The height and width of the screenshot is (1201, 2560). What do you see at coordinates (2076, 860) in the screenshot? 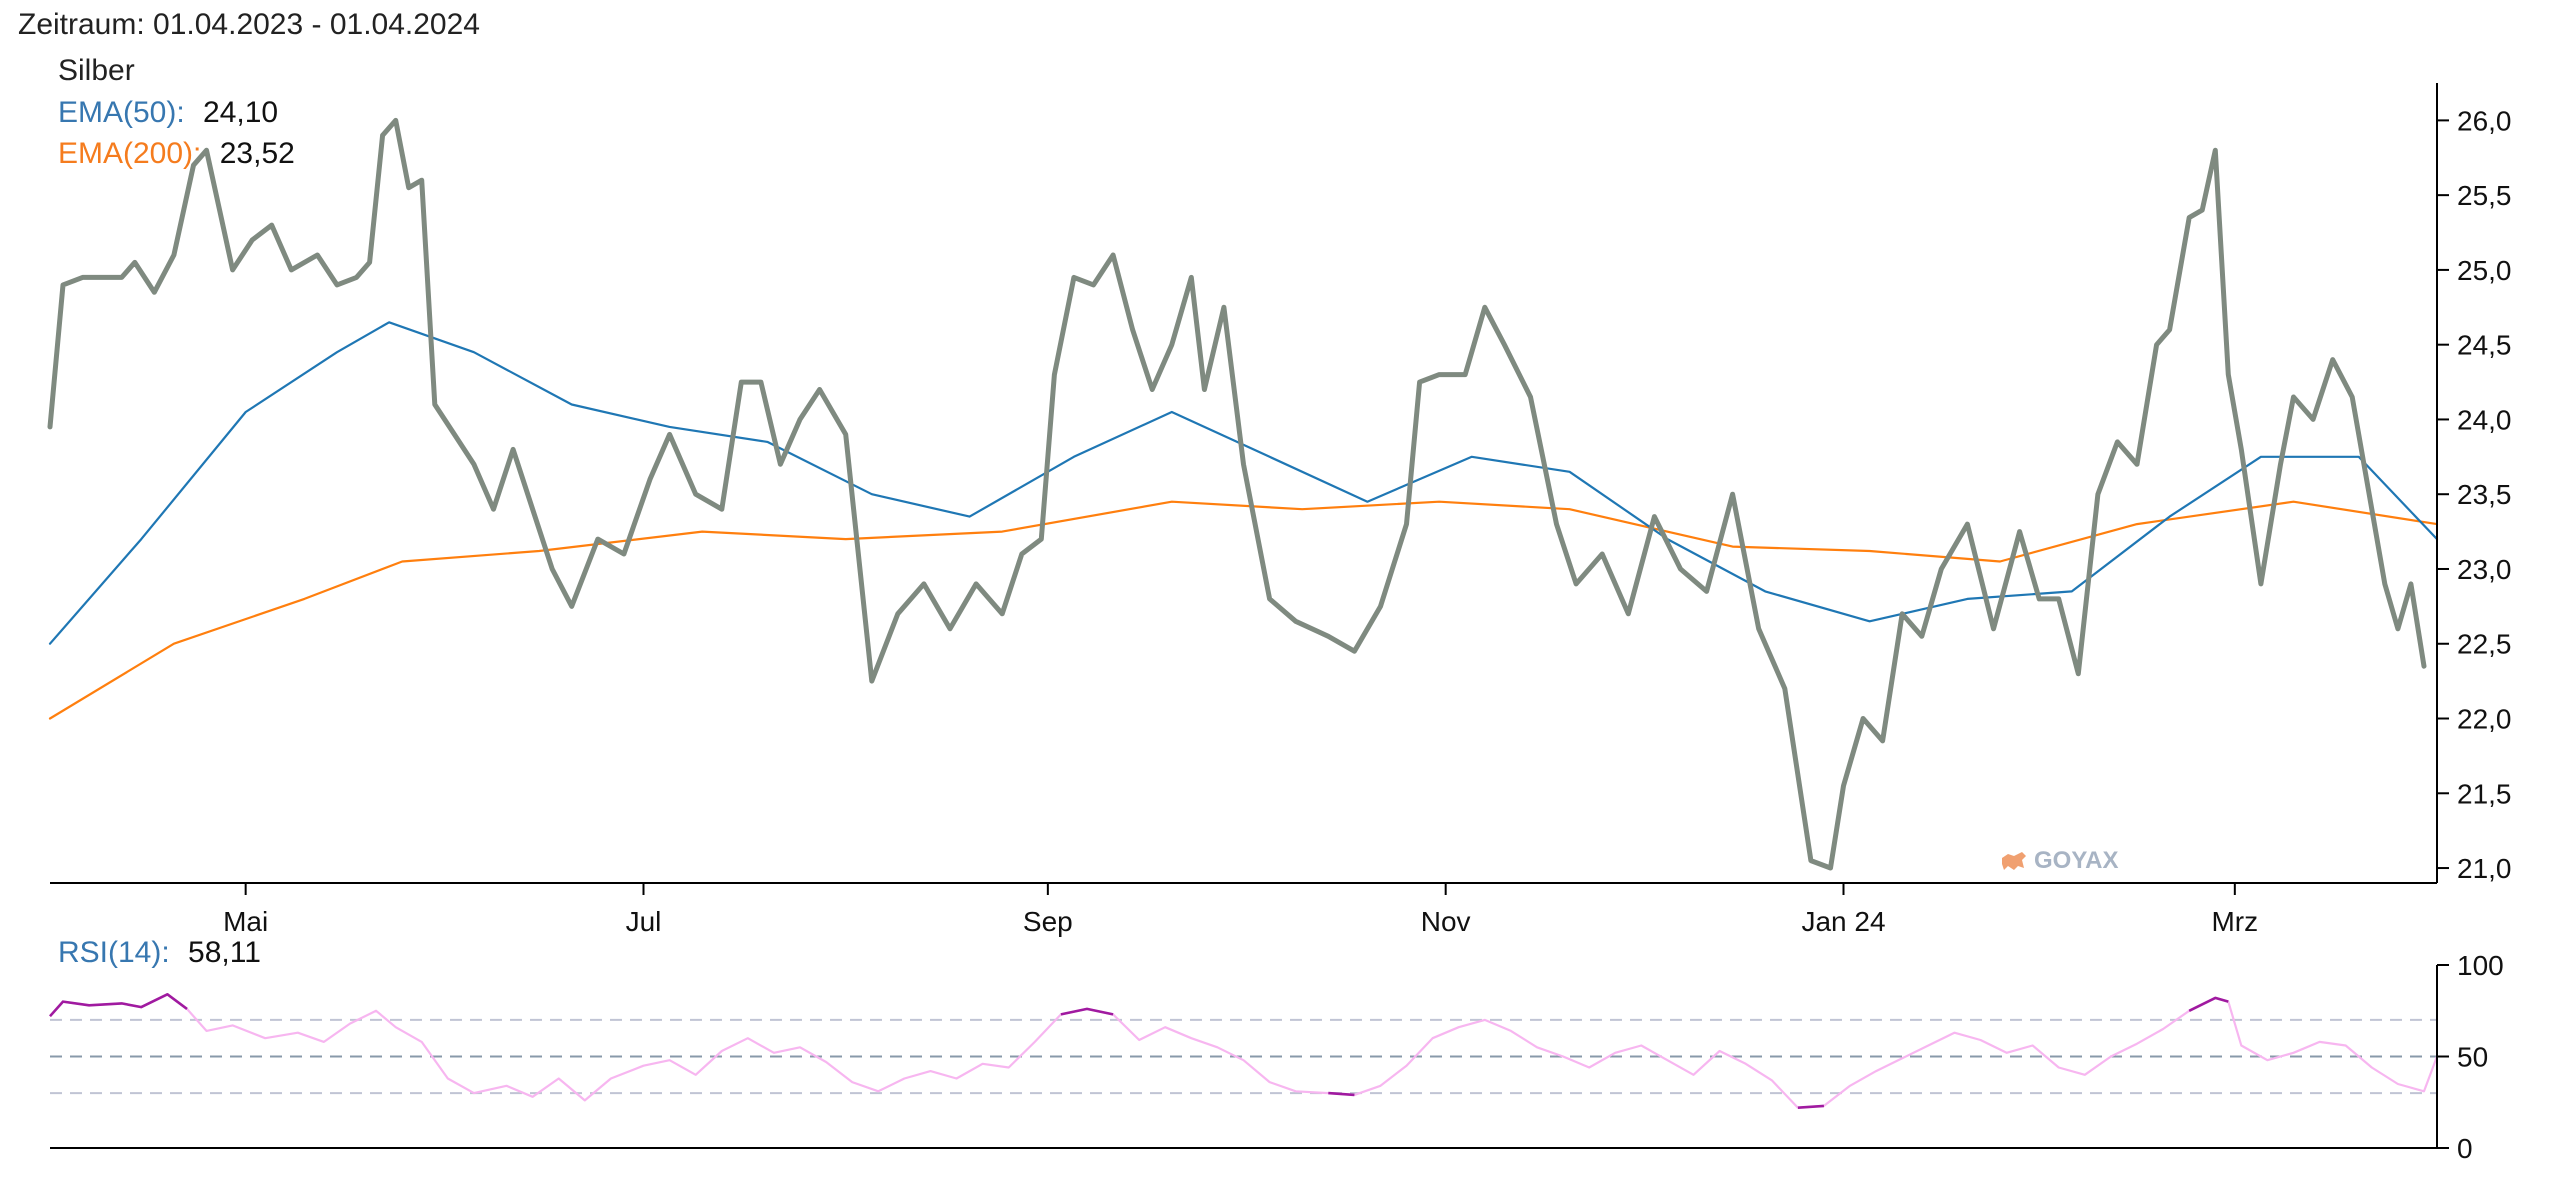
I see `watermark-text: GOYAX` at bounding box center [2076, 860].